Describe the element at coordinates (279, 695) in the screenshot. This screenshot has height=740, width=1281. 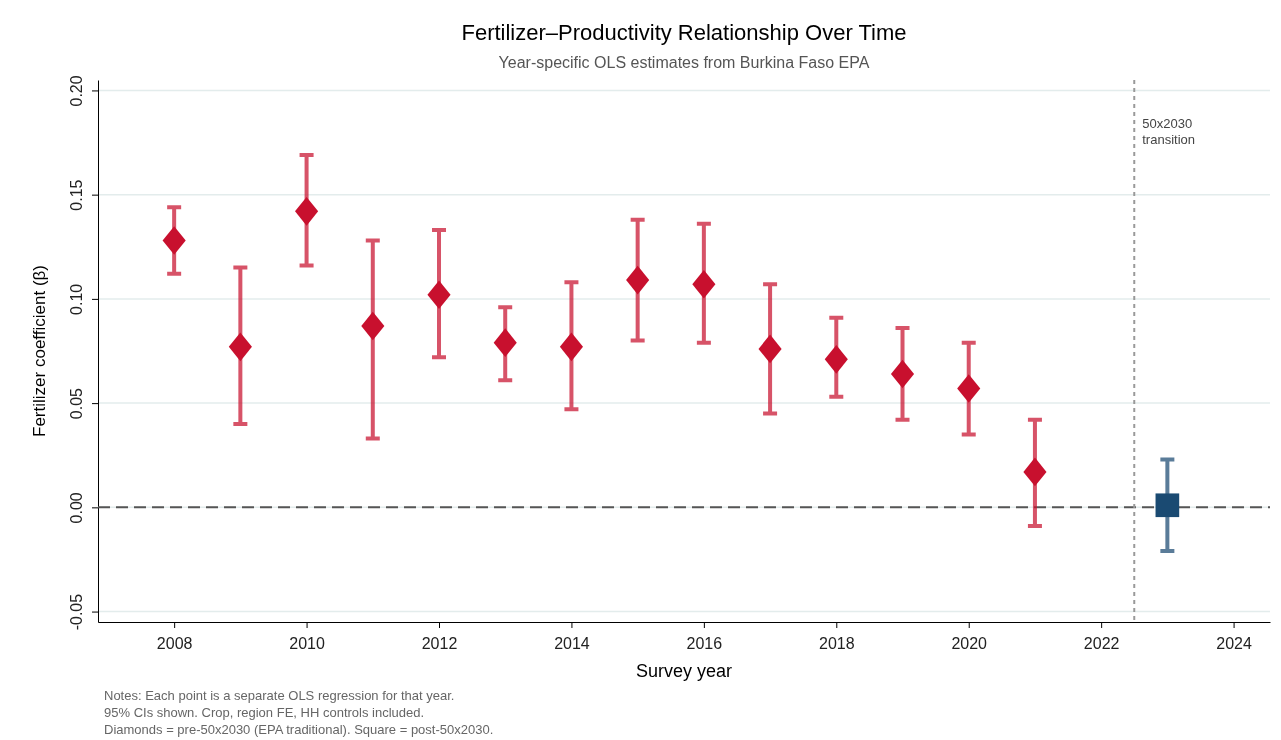
I see `text: Notes: Each point is a separate OLS regression for that year.` at that location.